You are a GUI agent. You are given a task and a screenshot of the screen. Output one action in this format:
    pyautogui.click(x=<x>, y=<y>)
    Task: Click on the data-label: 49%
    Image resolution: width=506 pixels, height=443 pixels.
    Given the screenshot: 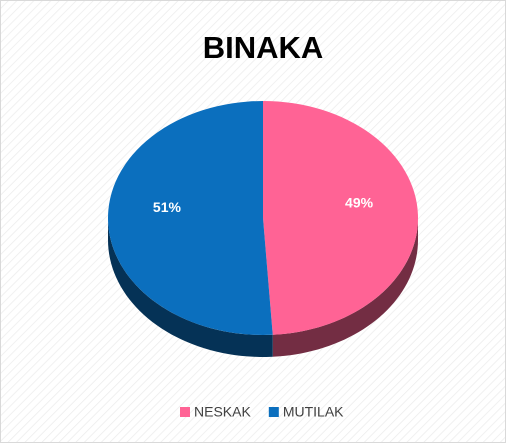 What is the action you would take?
    pyautogui.click(x=359, y=202)
    